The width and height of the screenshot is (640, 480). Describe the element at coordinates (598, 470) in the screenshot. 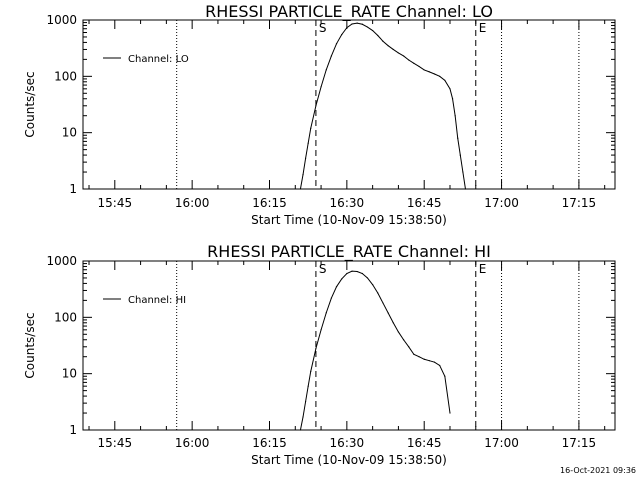

I see `footer-timestamp: 16-Oct-2021 09:36` at that location.